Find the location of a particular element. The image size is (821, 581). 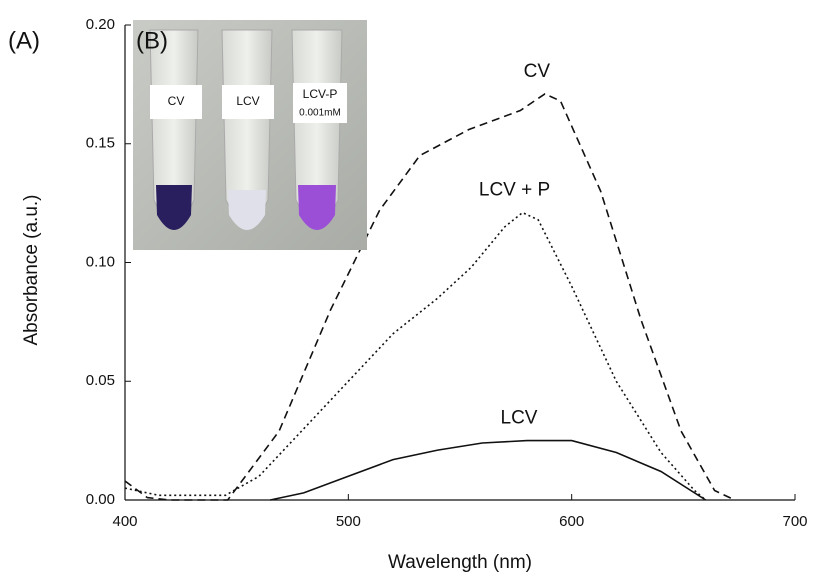

y-tick-label: 0.15 is located at coordinates (100, 143).